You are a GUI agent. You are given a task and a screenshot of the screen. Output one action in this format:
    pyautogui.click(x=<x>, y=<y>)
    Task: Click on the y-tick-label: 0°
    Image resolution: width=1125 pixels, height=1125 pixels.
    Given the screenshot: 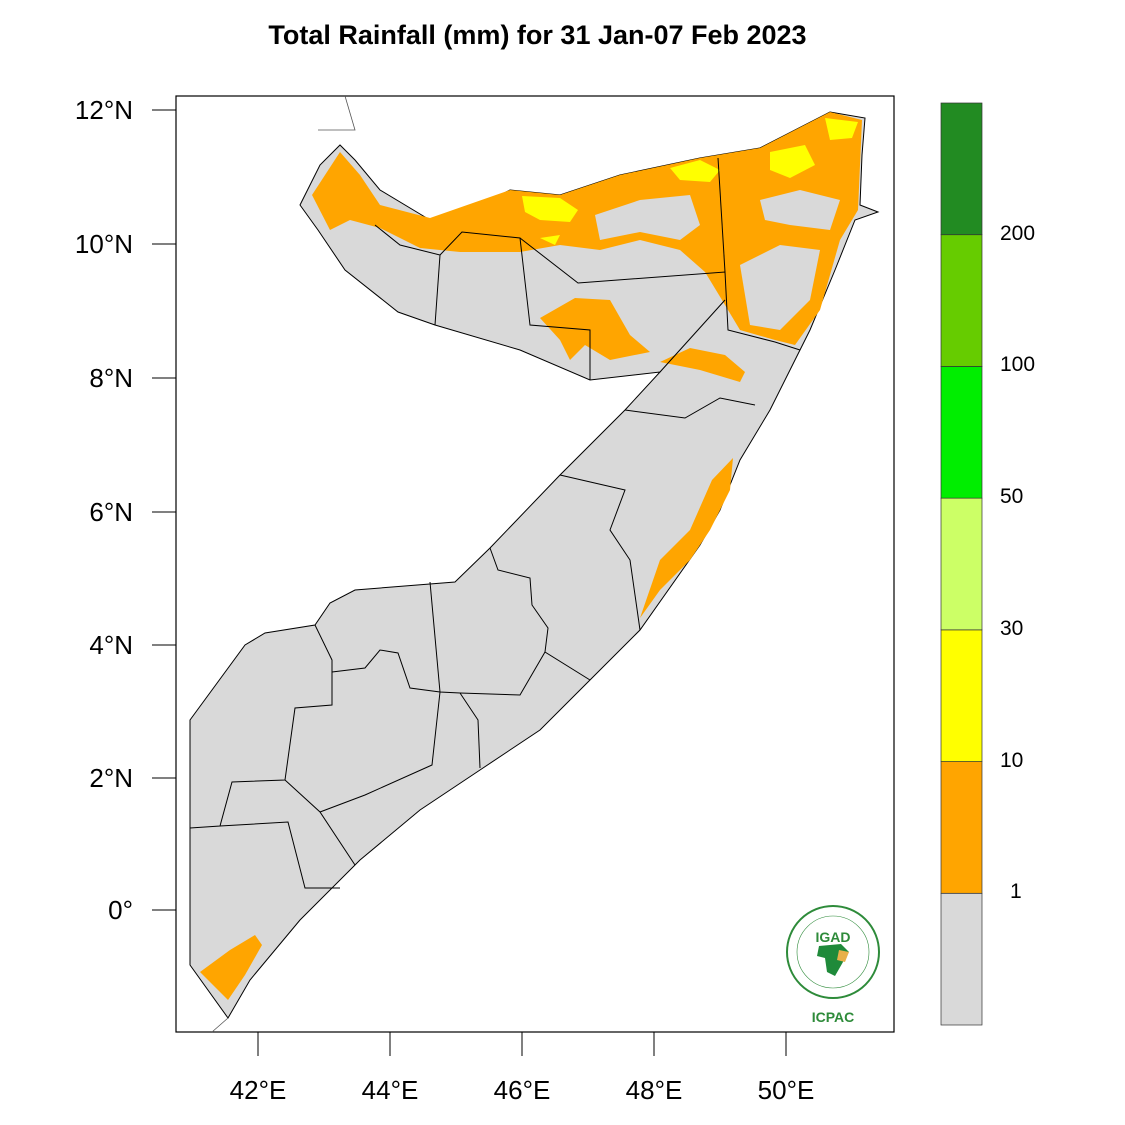 What is the action you would take?
    pyautogui.click(x=120, y=910)
    